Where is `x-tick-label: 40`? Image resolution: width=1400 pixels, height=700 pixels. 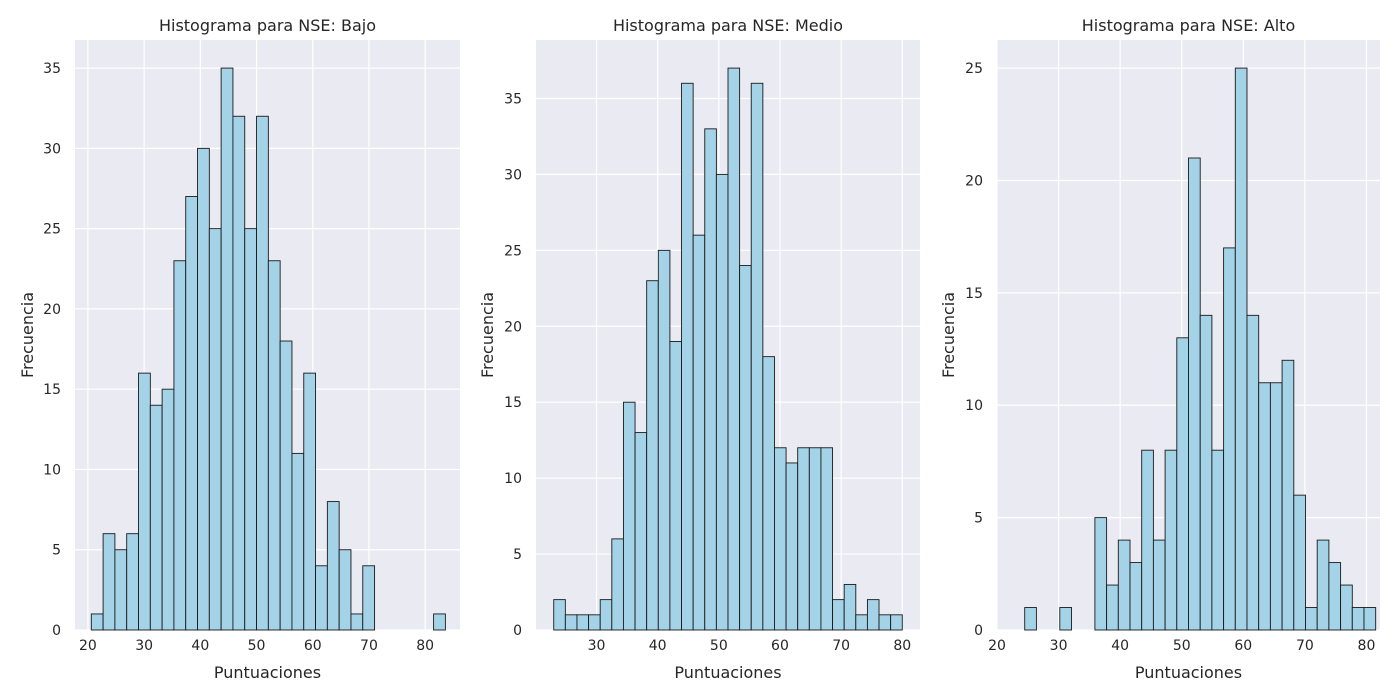 x-tick-label: 40 is located at coordinates (200, 646).